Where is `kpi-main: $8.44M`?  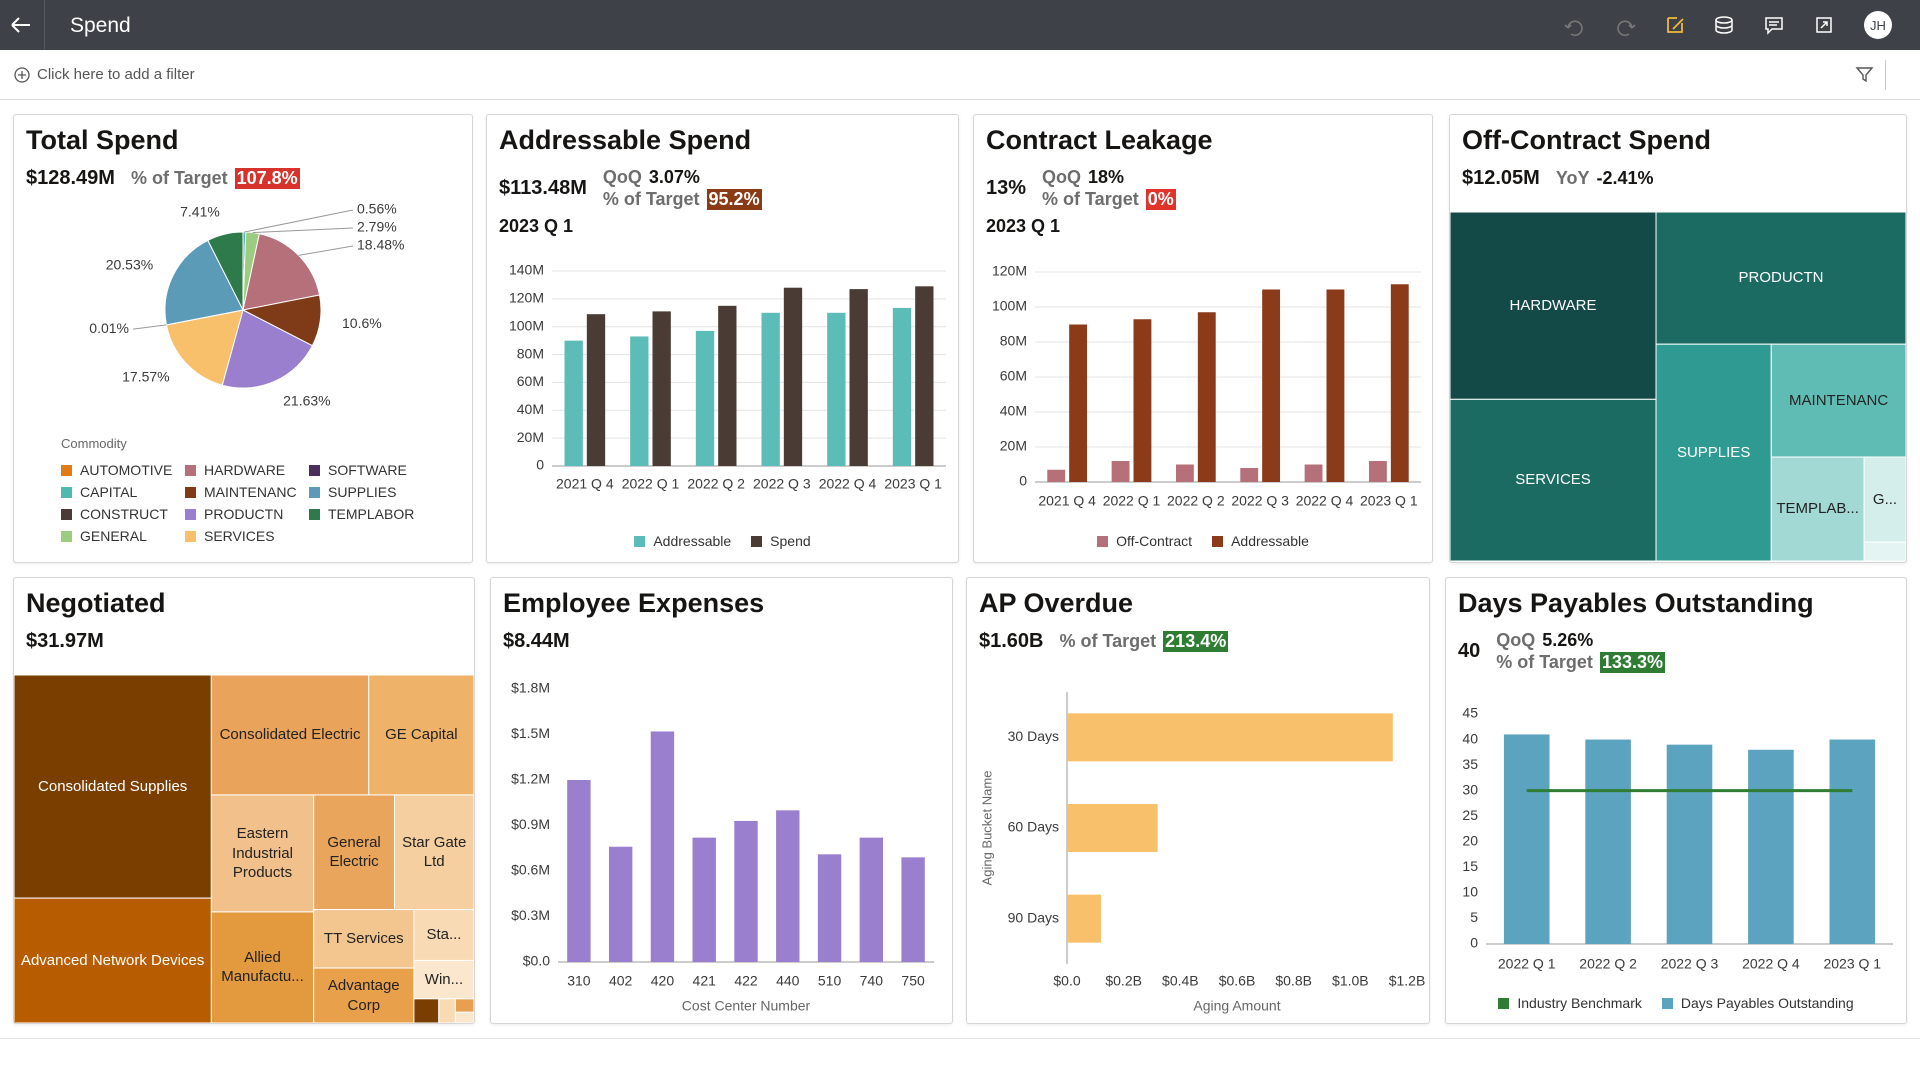
kpi-main: $8.44M is located at coordinates (536, 641).